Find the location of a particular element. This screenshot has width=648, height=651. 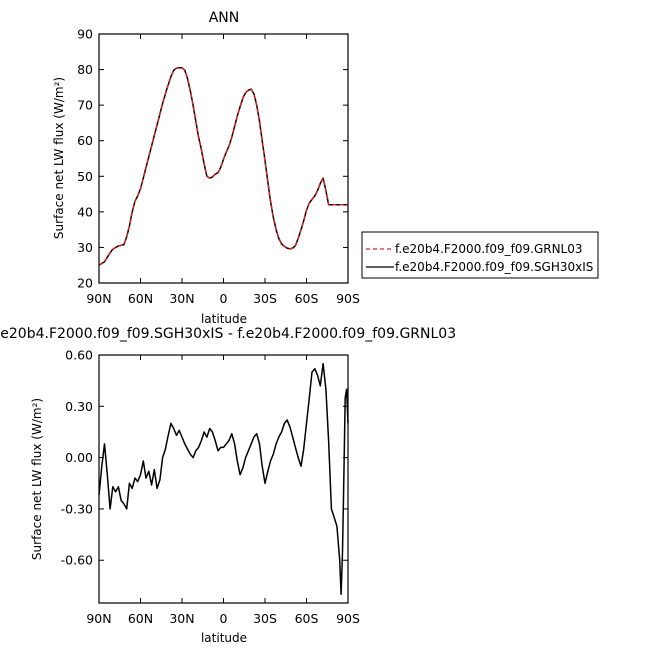

top-ytick-label: 20 is located at coordinates (85, 283).